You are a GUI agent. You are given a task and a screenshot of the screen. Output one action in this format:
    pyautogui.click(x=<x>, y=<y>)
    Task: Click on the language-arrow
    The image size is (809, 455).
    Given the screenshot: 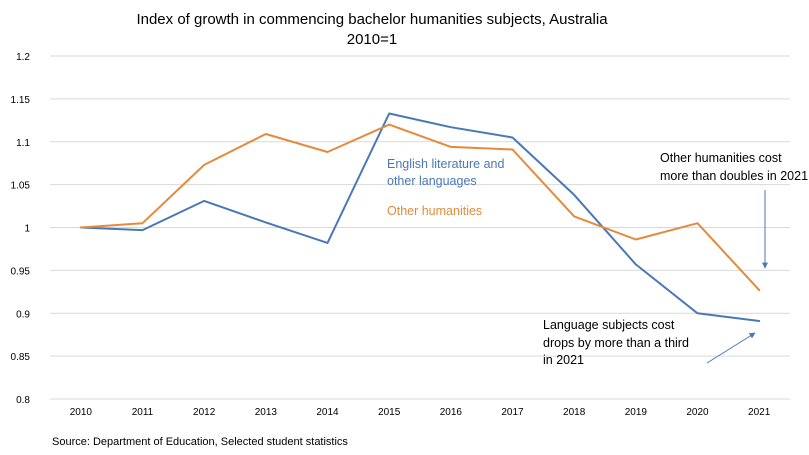 What is the action you would take?
    pyautogui.click(x=731, y=348)
    